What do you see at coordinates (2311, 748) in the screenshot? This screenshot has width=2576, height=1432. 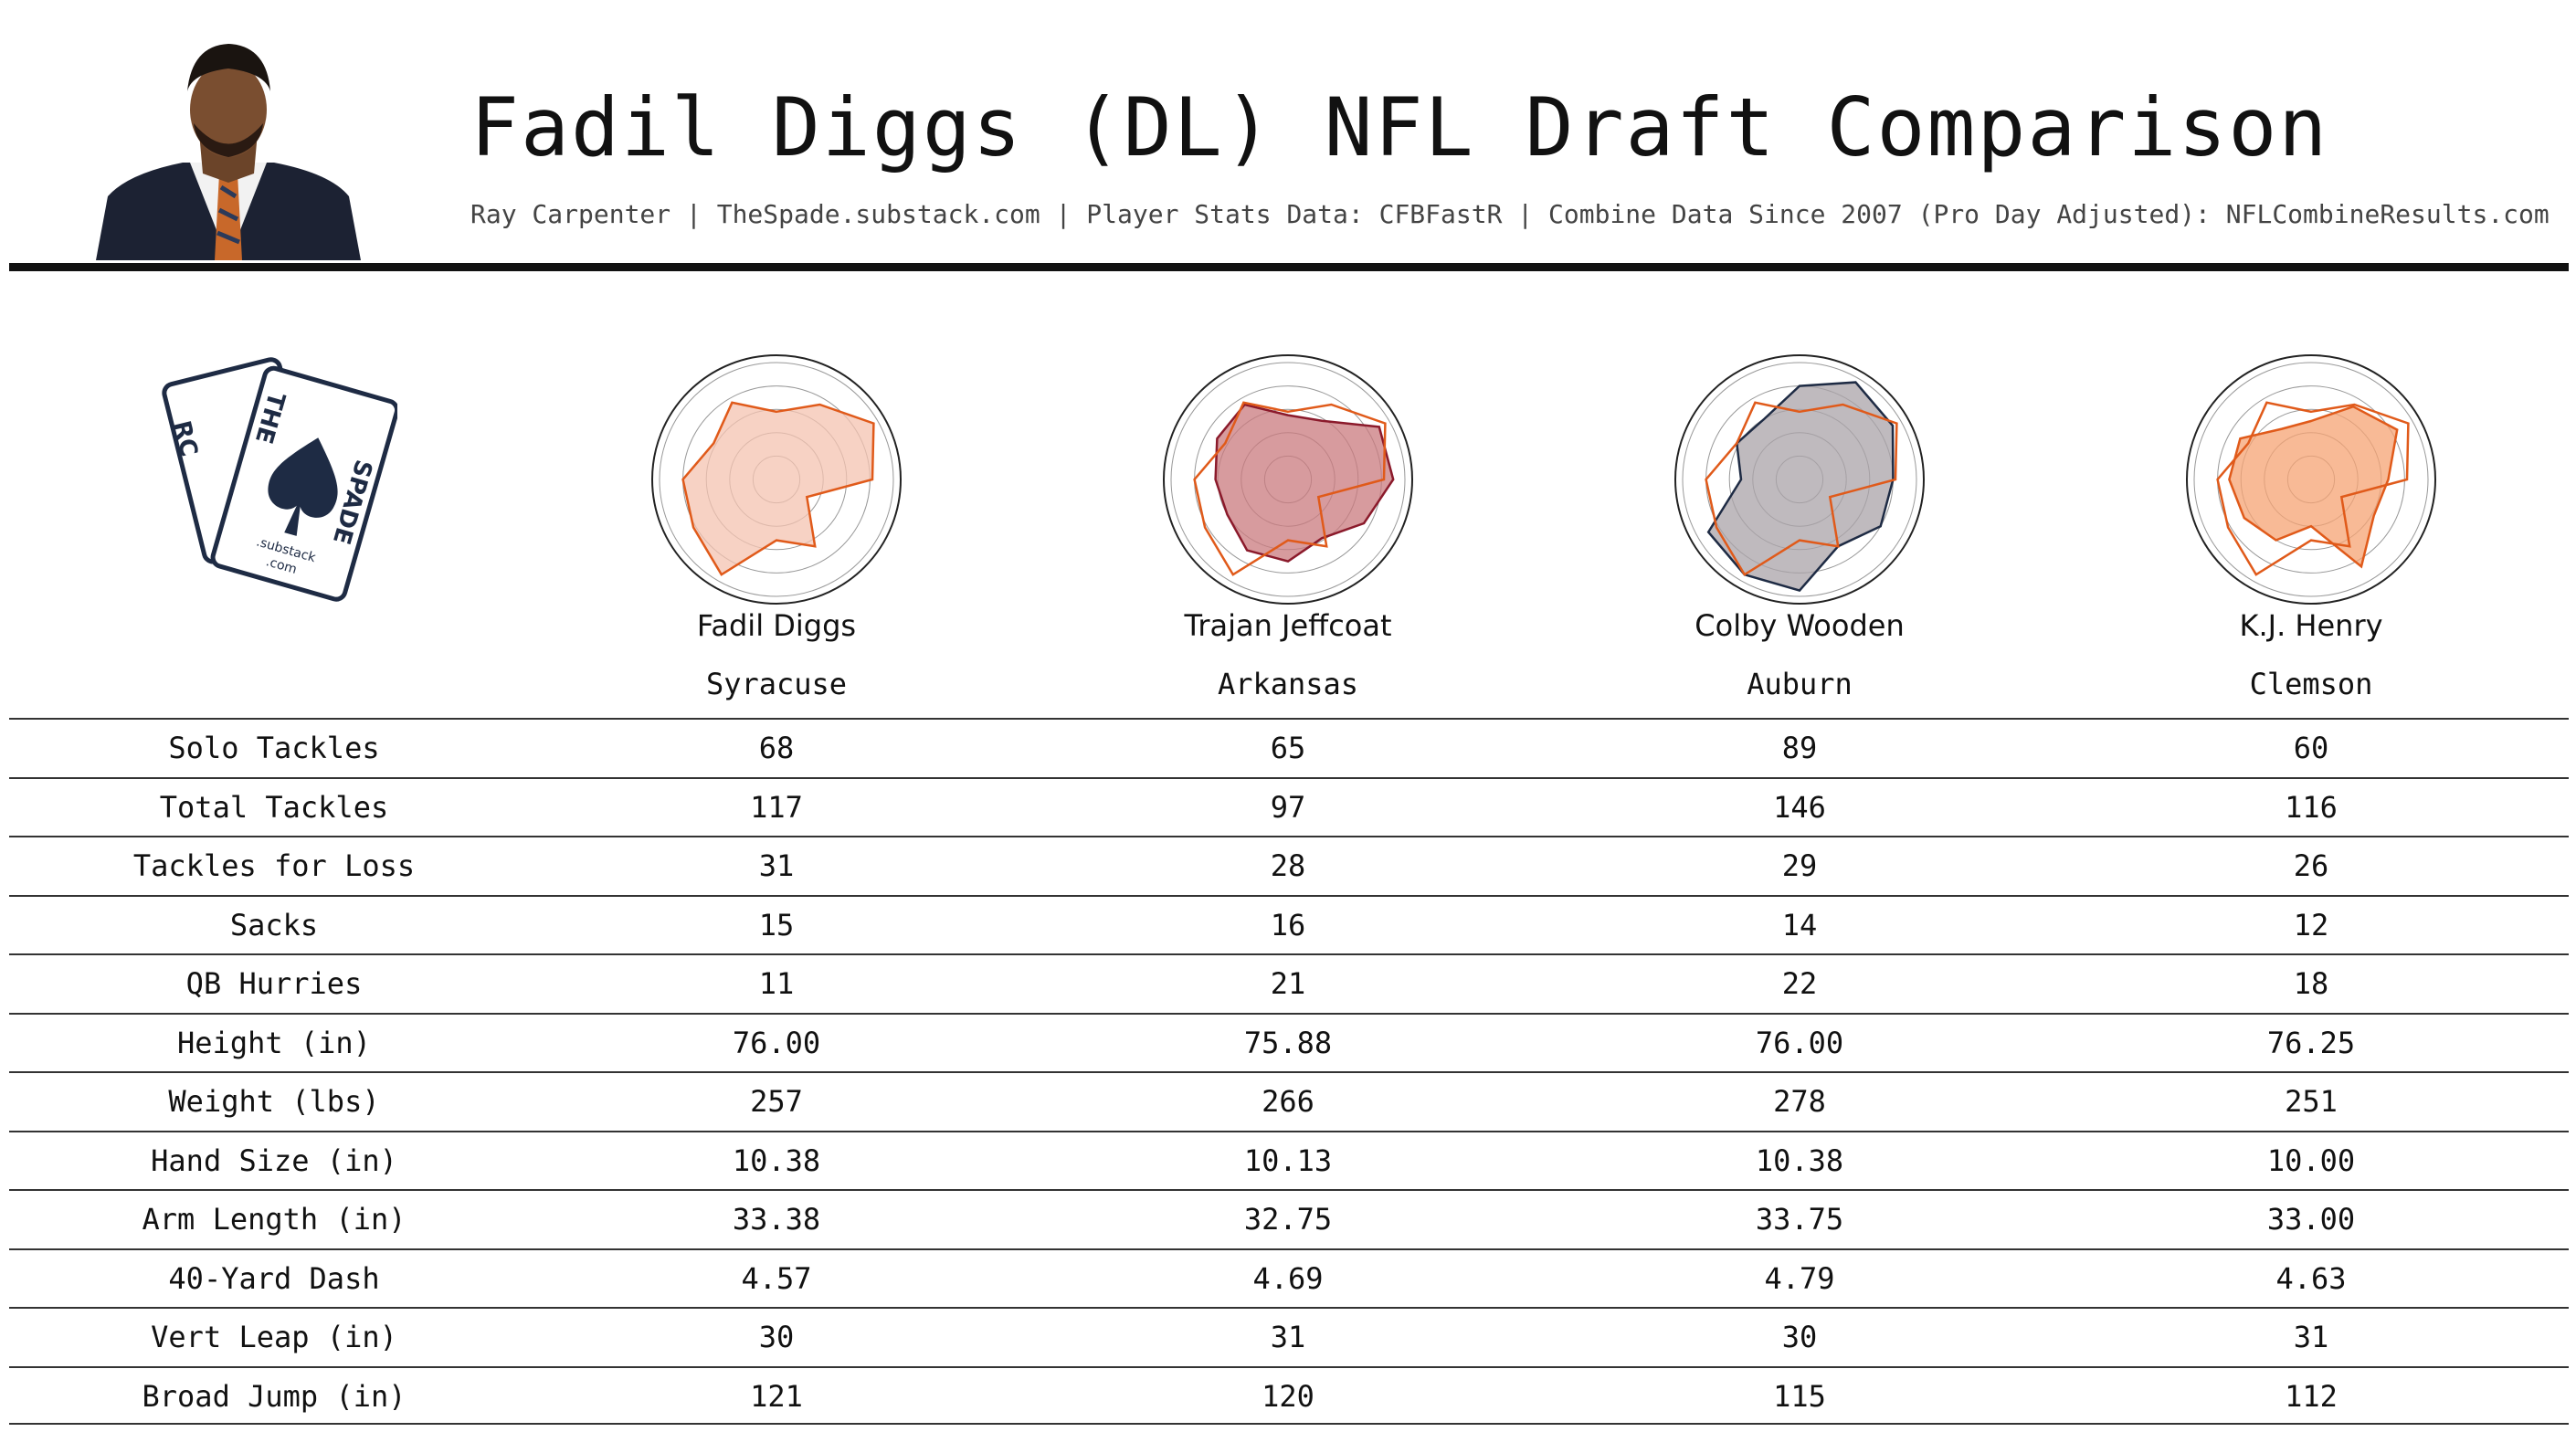 I see `stat-cell: 60` at bounding box center [2311, 748].